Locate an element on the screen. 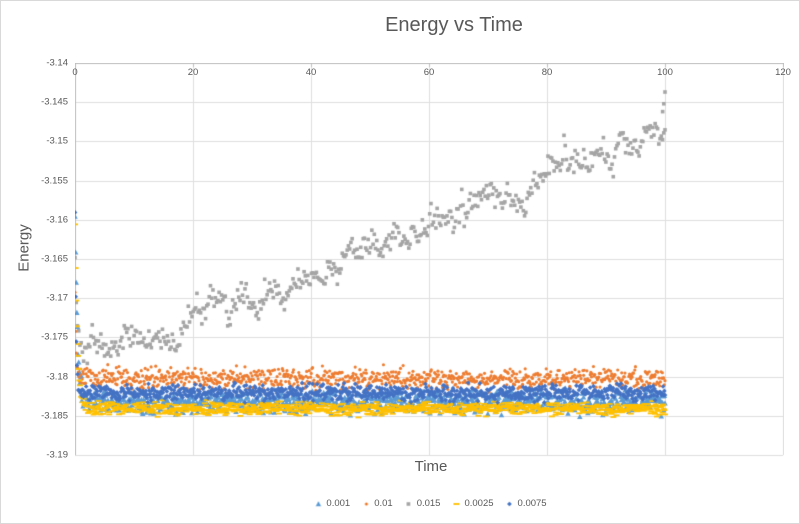 This screenshot has height=524, width=800. y-tick-label: -3.165 is located at coordinates (54, 259).